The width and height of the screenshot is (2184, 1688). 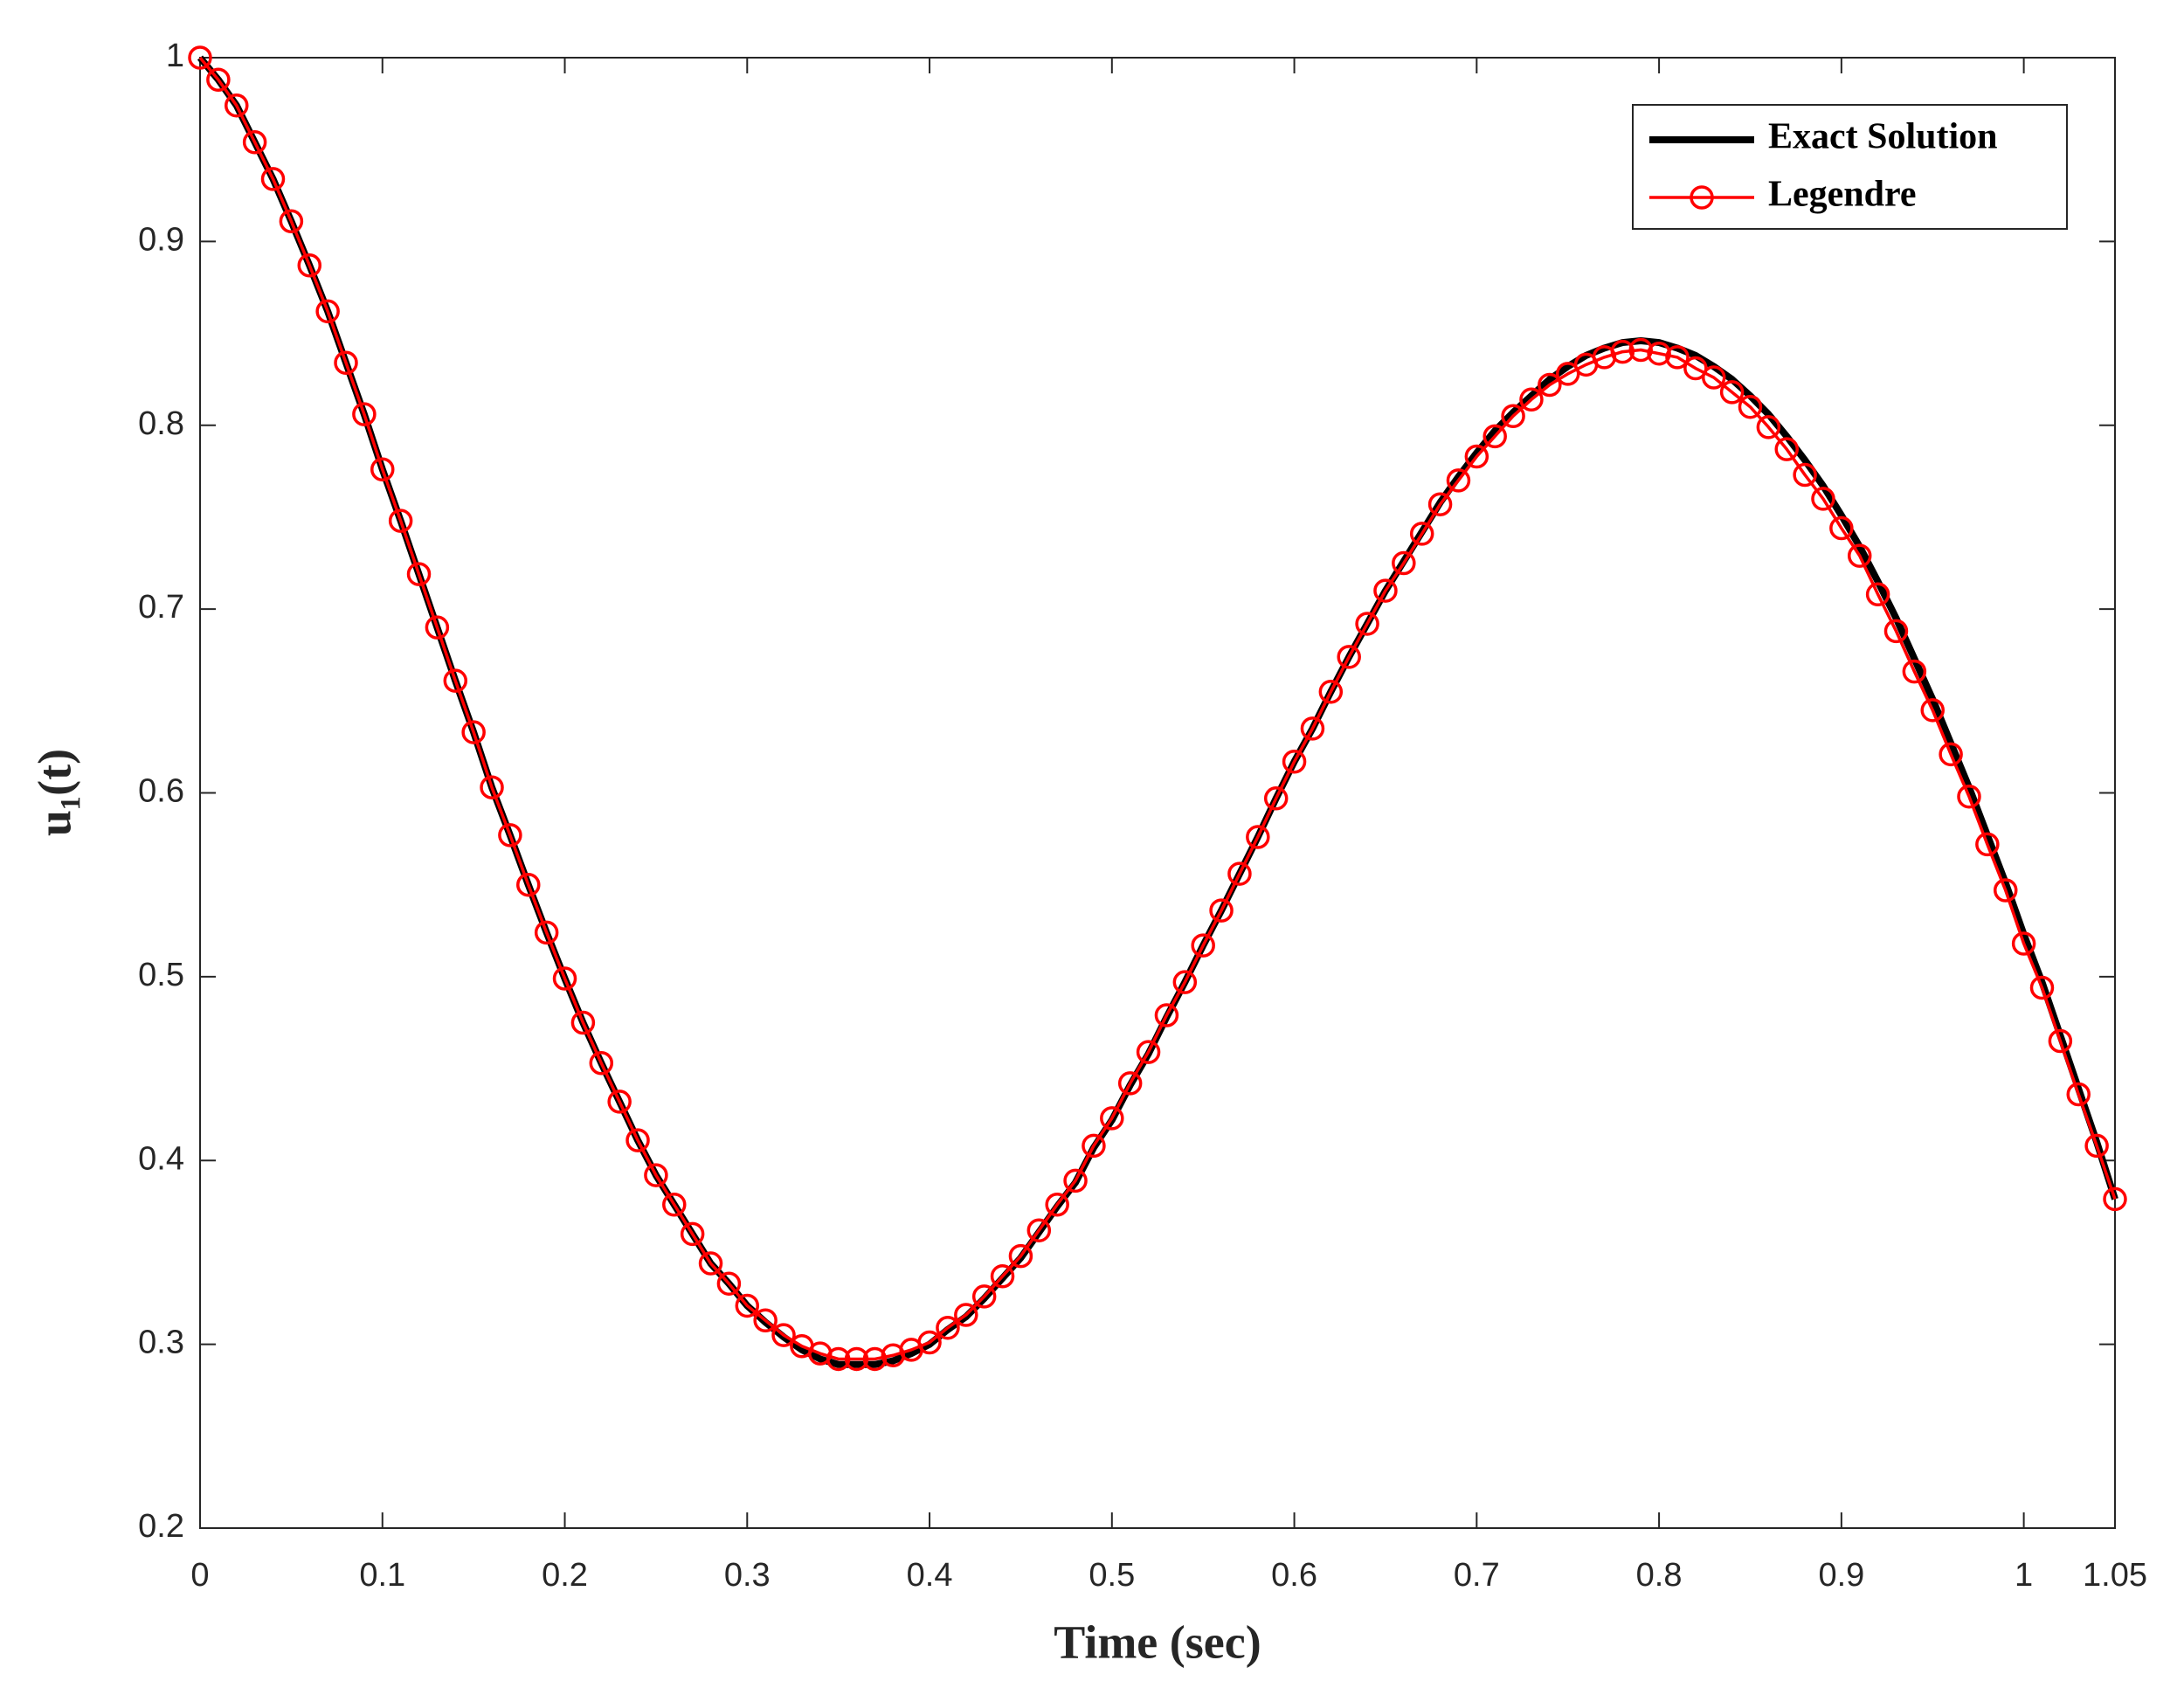 I want to click on x-tick-label: 1, so click(x=2024, y=1575).